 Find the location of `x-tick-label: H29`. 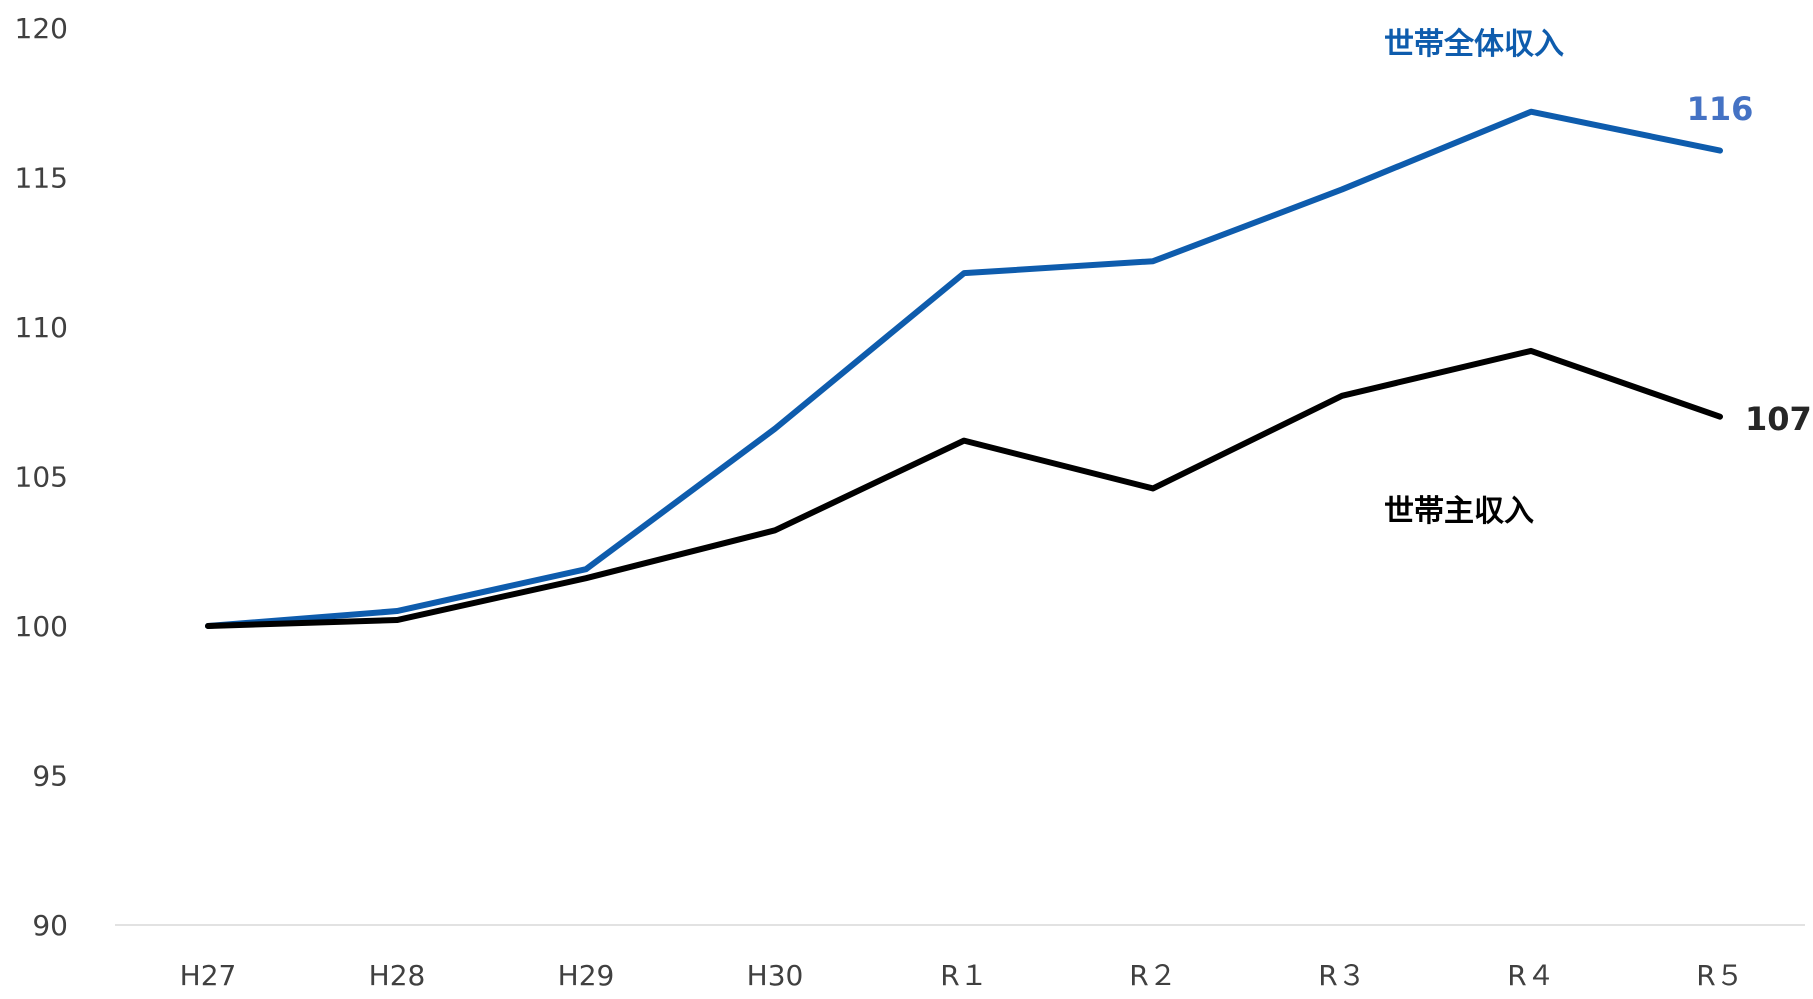

x-tick-label: H29 is located at coordinates (586, 975).